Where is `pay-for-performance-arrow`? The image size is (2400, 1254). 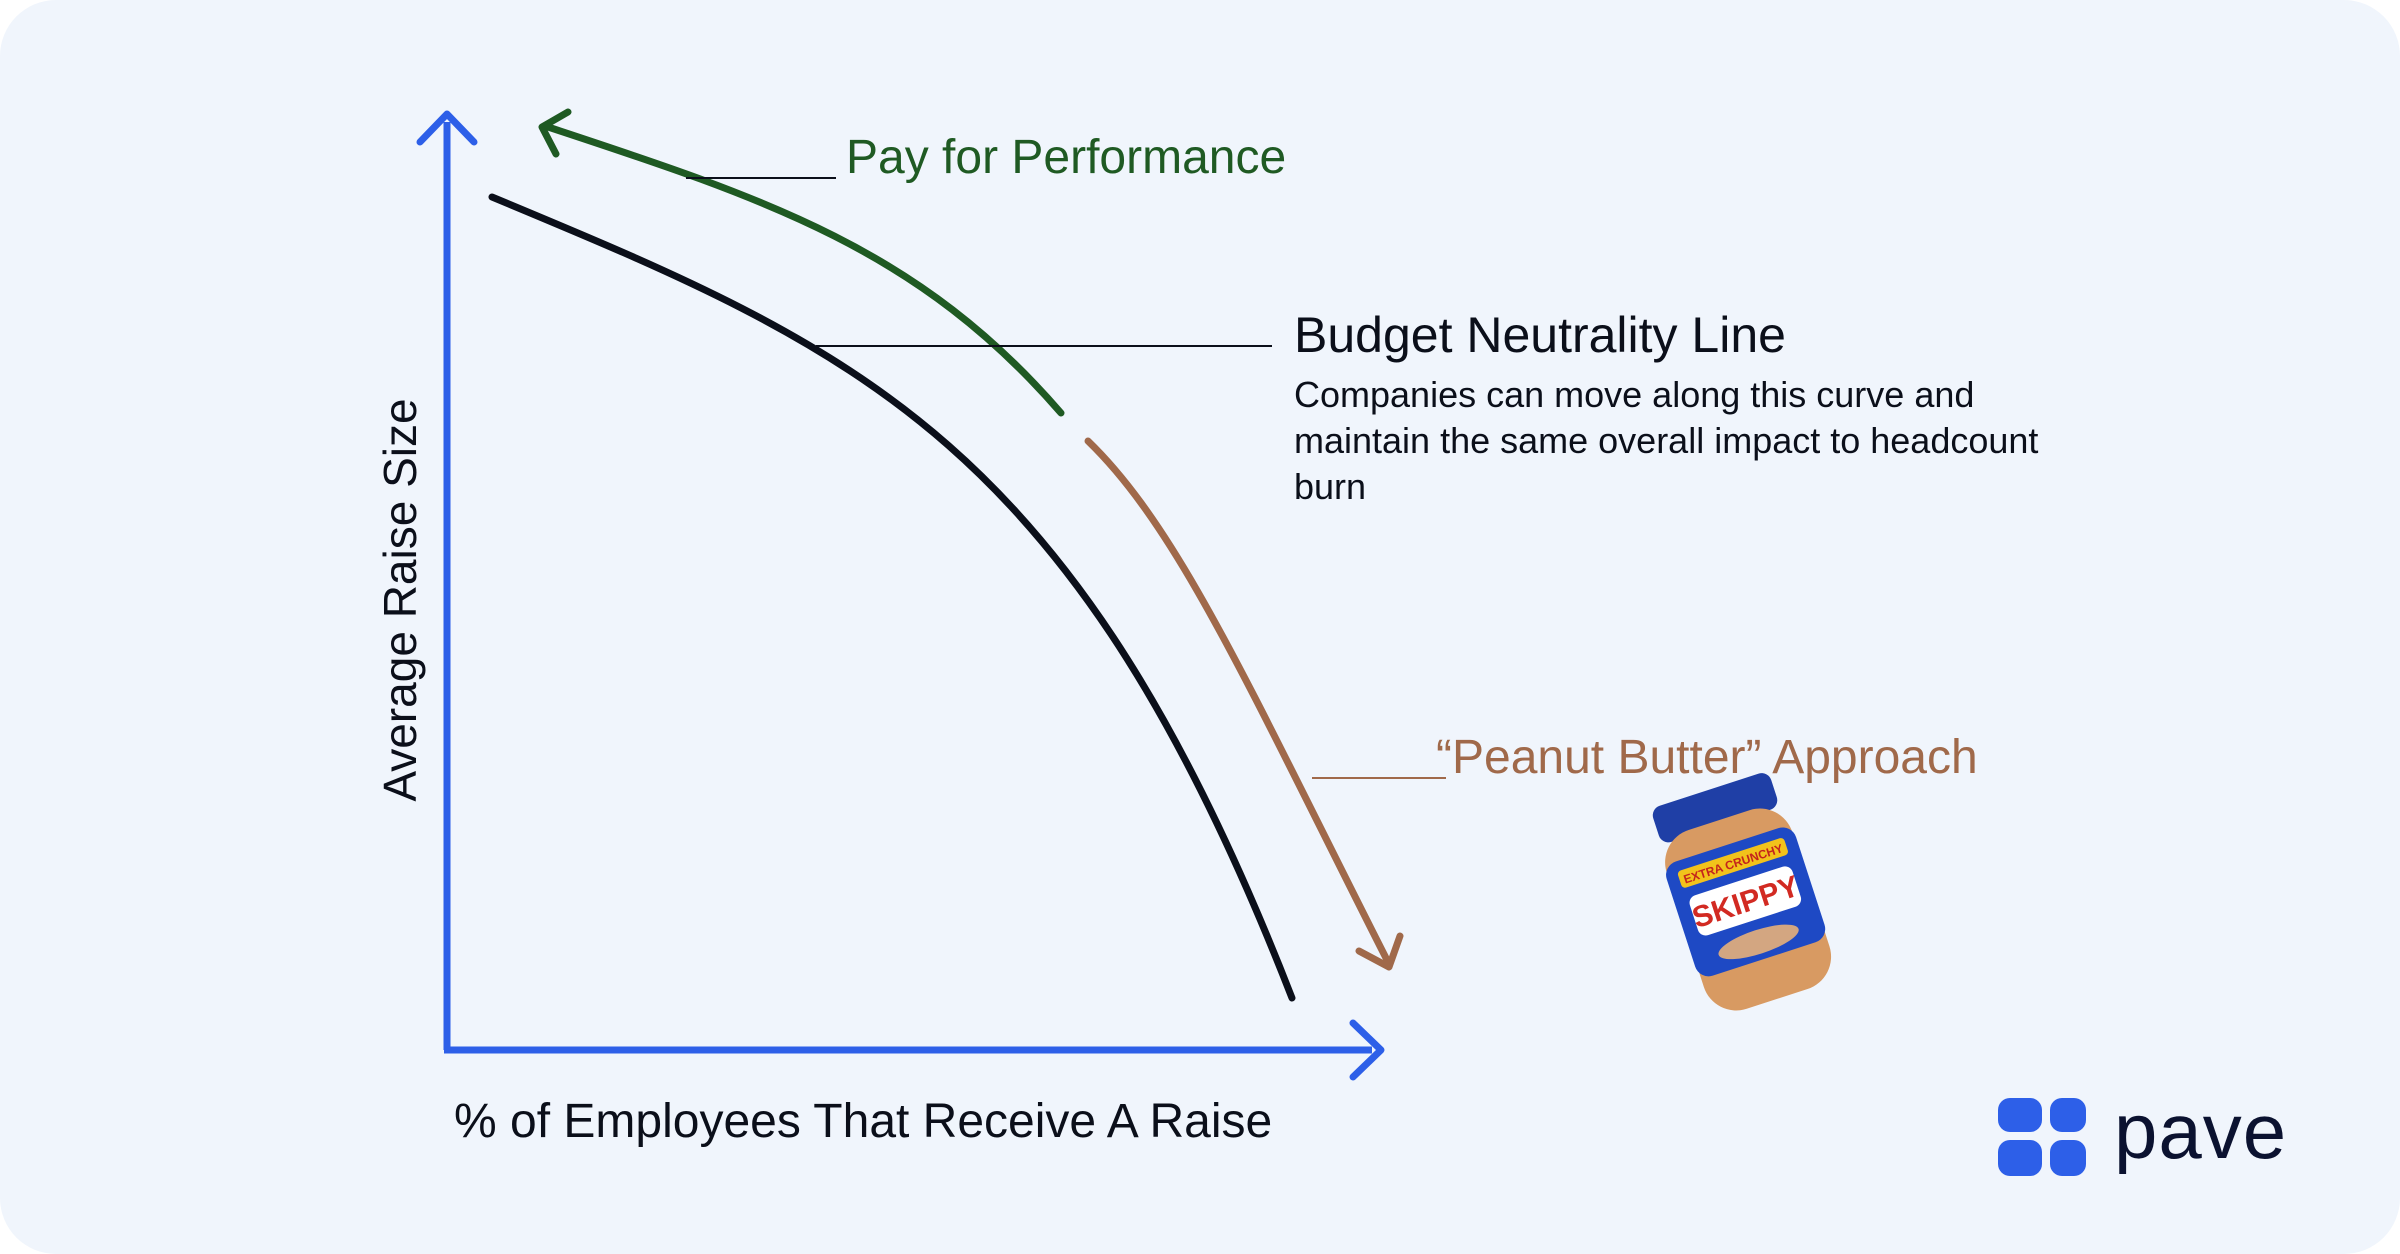 pay-for-performance-arrow is located at coordinates (803, 269).